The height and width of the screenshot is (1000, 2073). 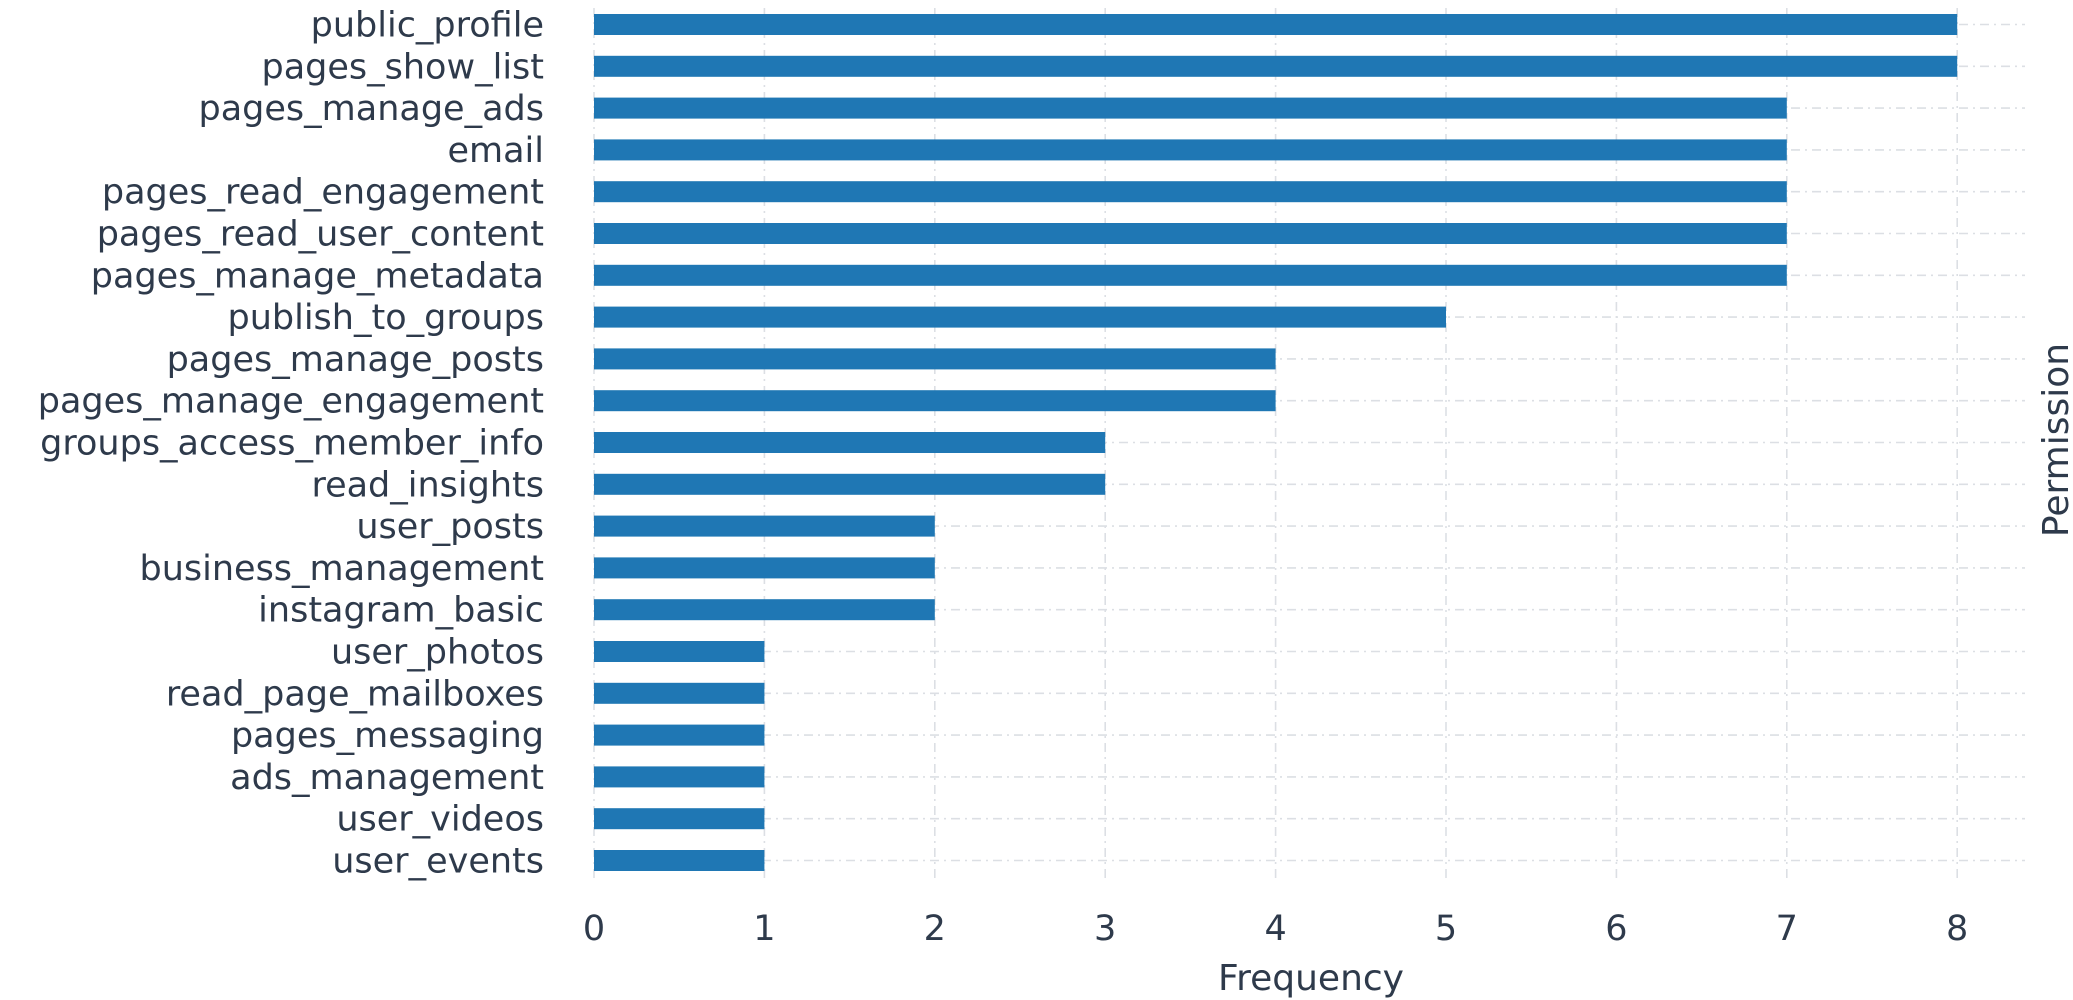 What do you see at coordinates (2054, 440) in the screenshot?
I see `y-axis-title: Permission` at bounding box center [2054, 440].